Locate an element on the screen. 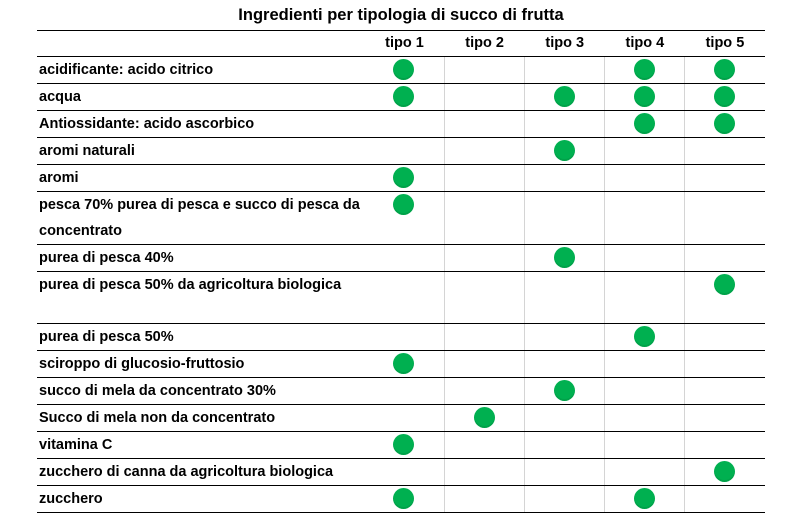  ingredient-label: purea di pesca 40% is located at coordinates (201, 258).